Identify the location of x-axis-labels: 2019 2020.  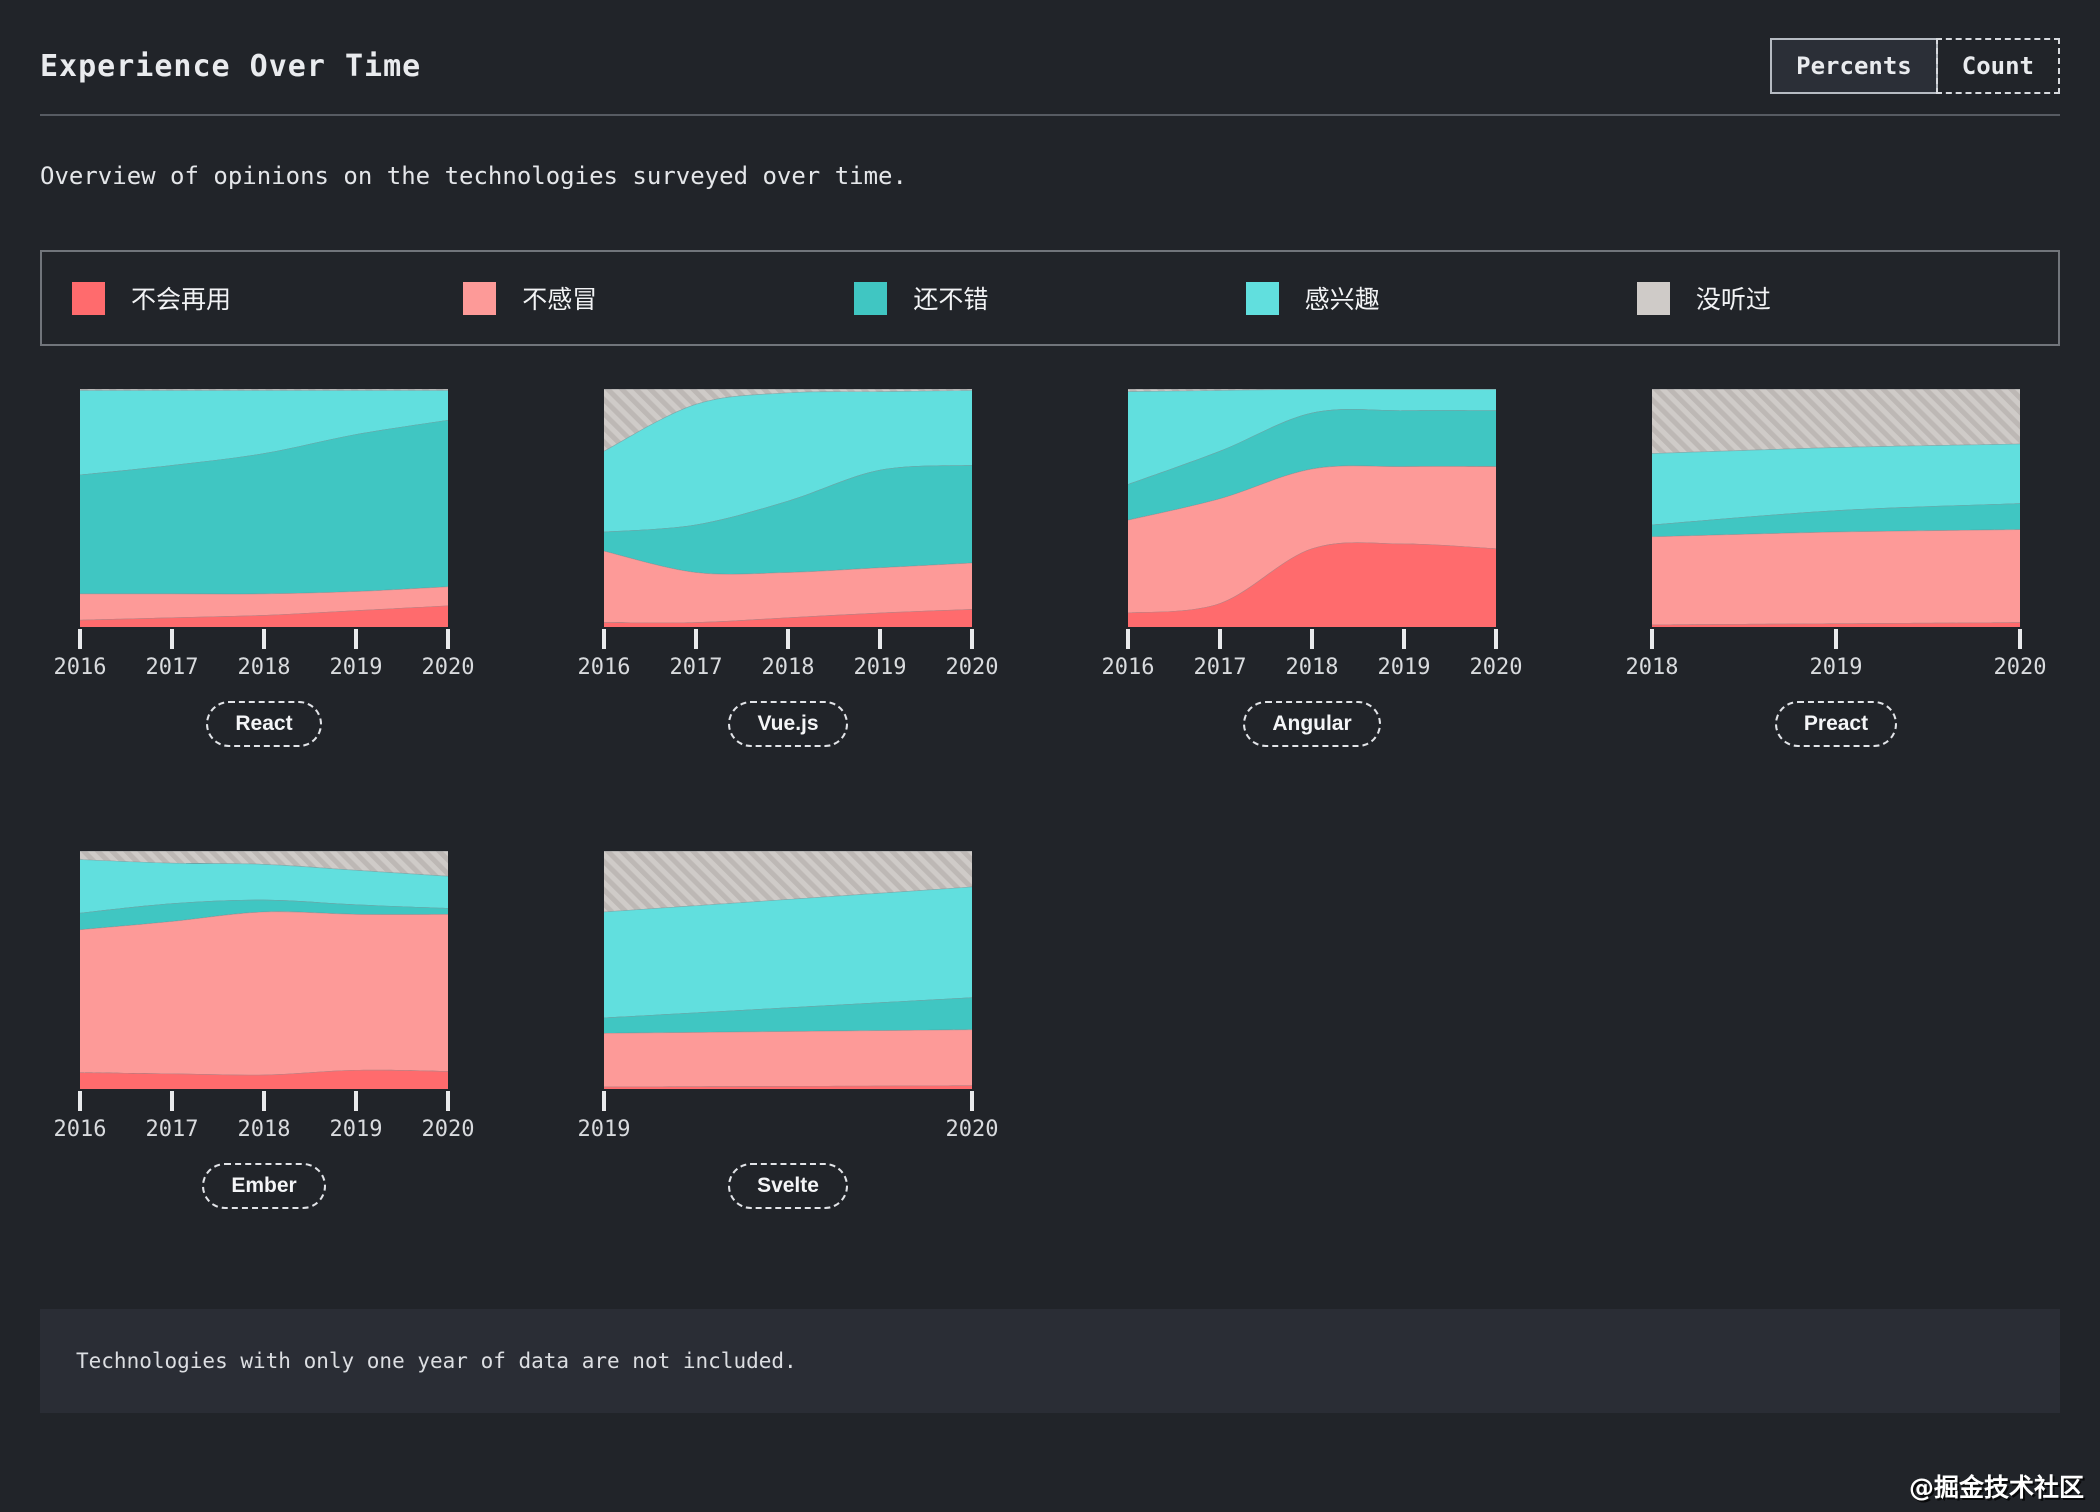
(788, 1132).